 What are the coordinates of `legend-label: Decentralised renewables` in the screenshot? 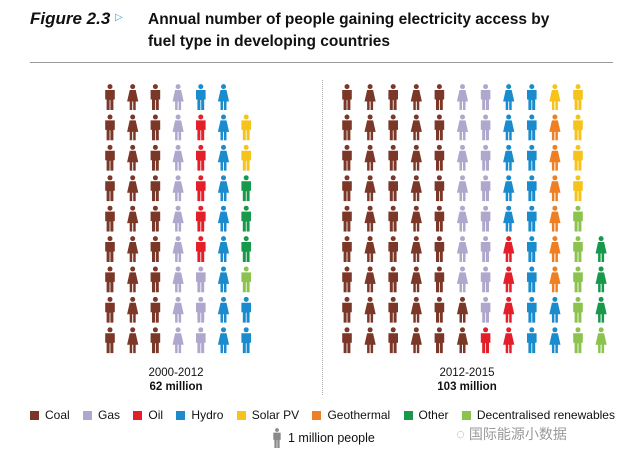 It's located at (545, 415).